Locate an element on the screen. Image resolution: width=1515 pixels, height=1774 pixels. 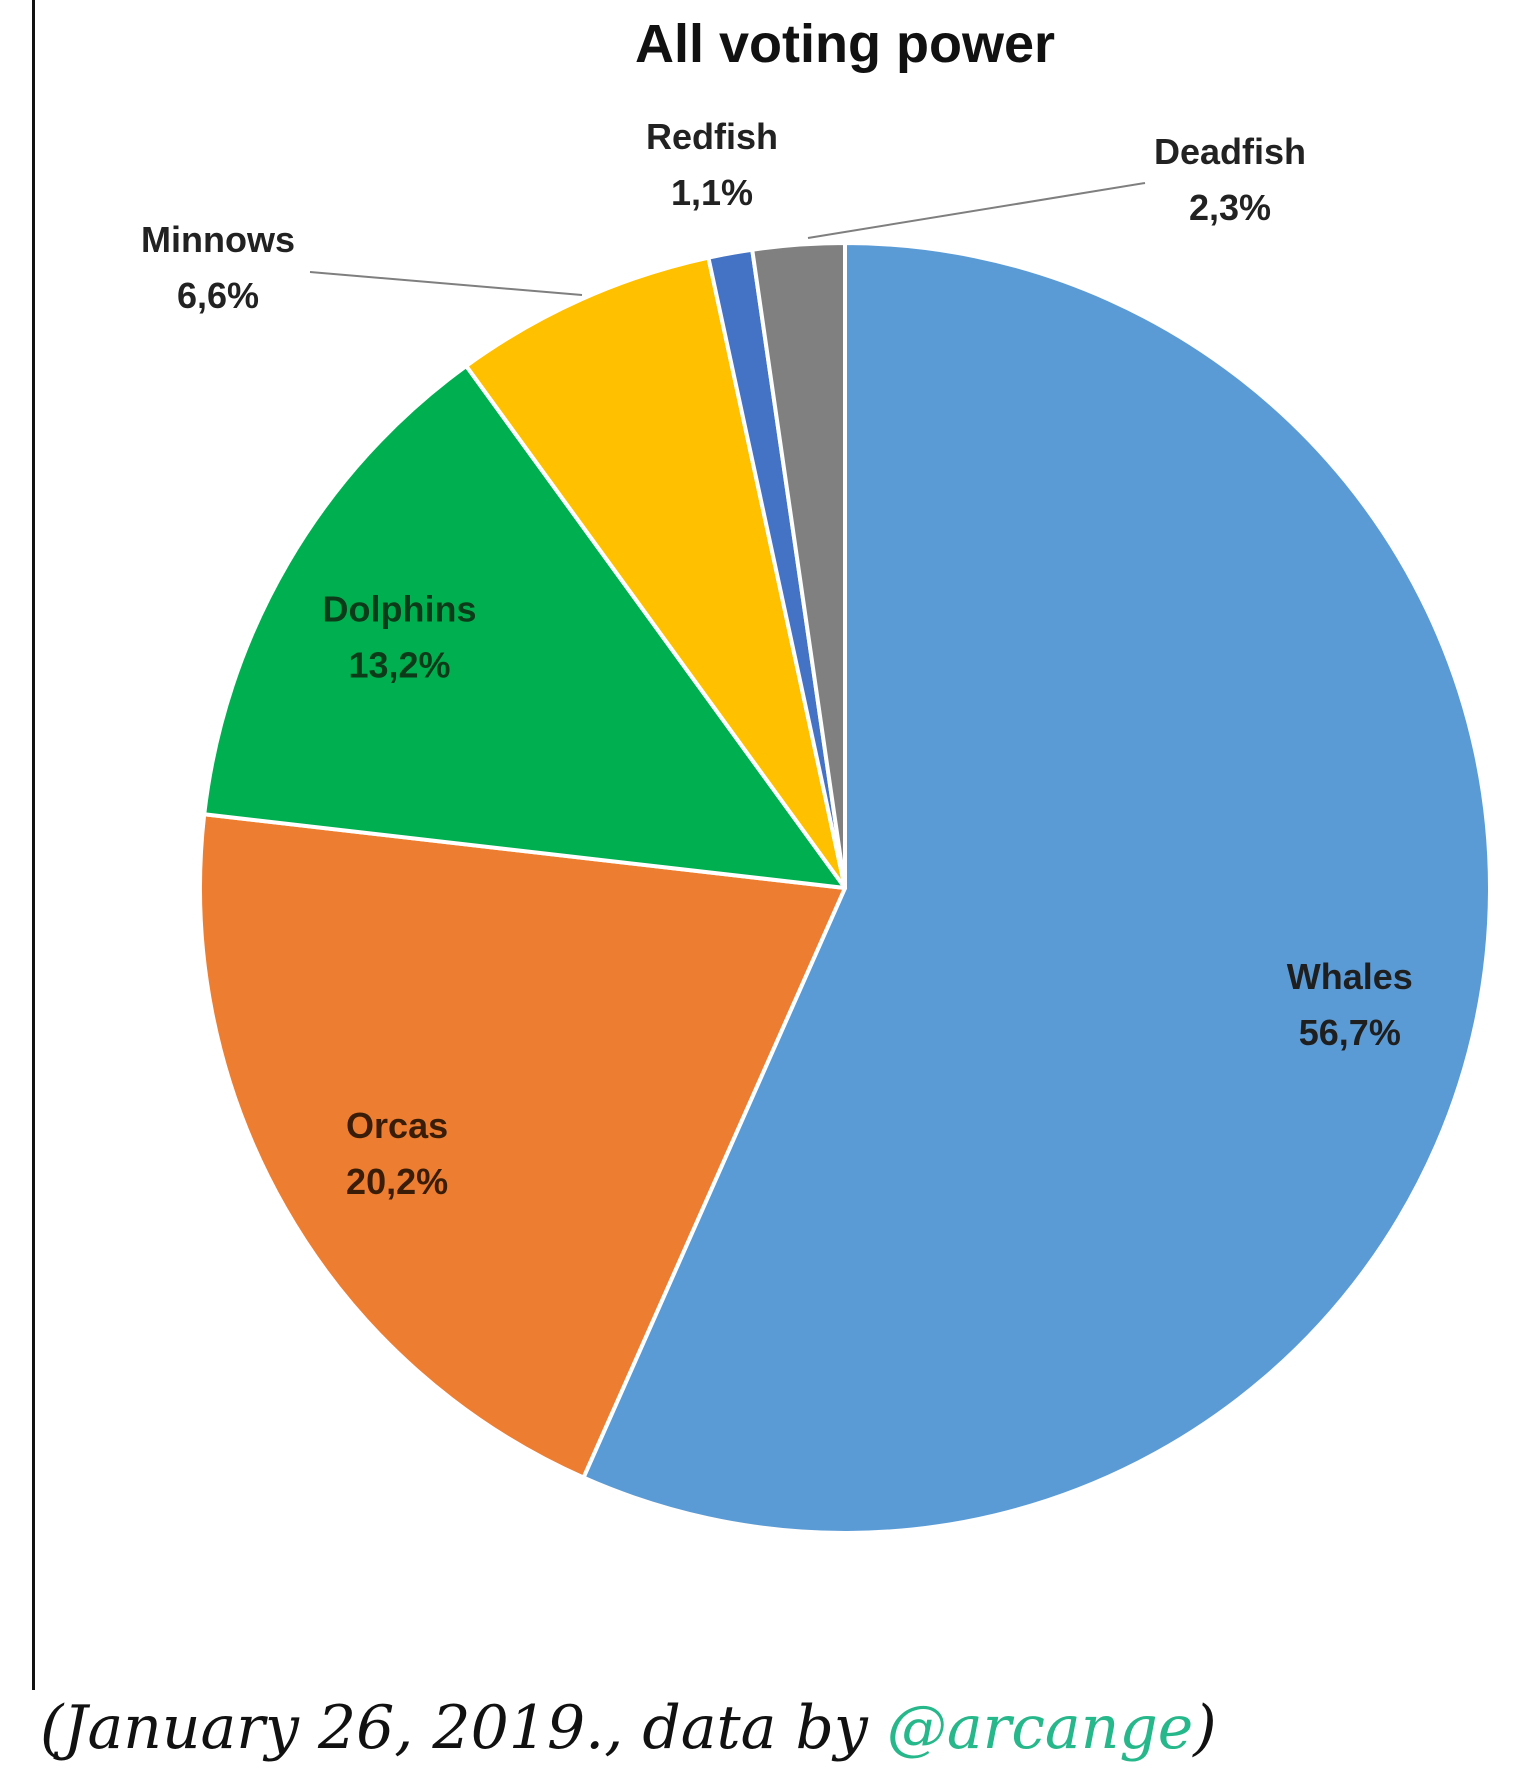
leader-line-deadfish is located at coordinates (976, 210).